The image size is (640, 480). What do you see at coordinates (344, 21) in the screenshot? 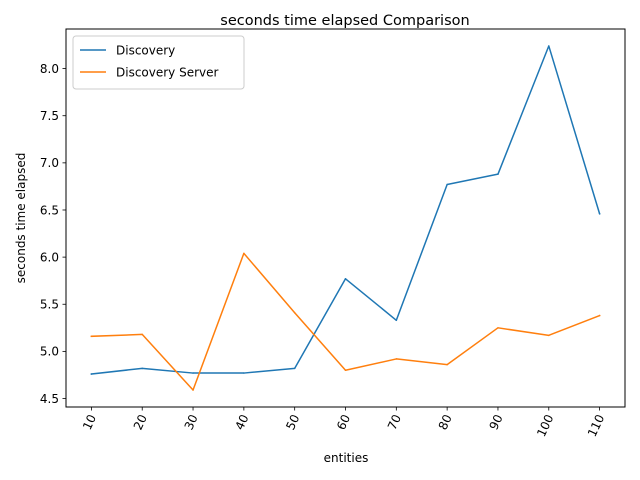
I see `chart-title: seconds time elapsed Comparison` at bounding box center [344, 21].